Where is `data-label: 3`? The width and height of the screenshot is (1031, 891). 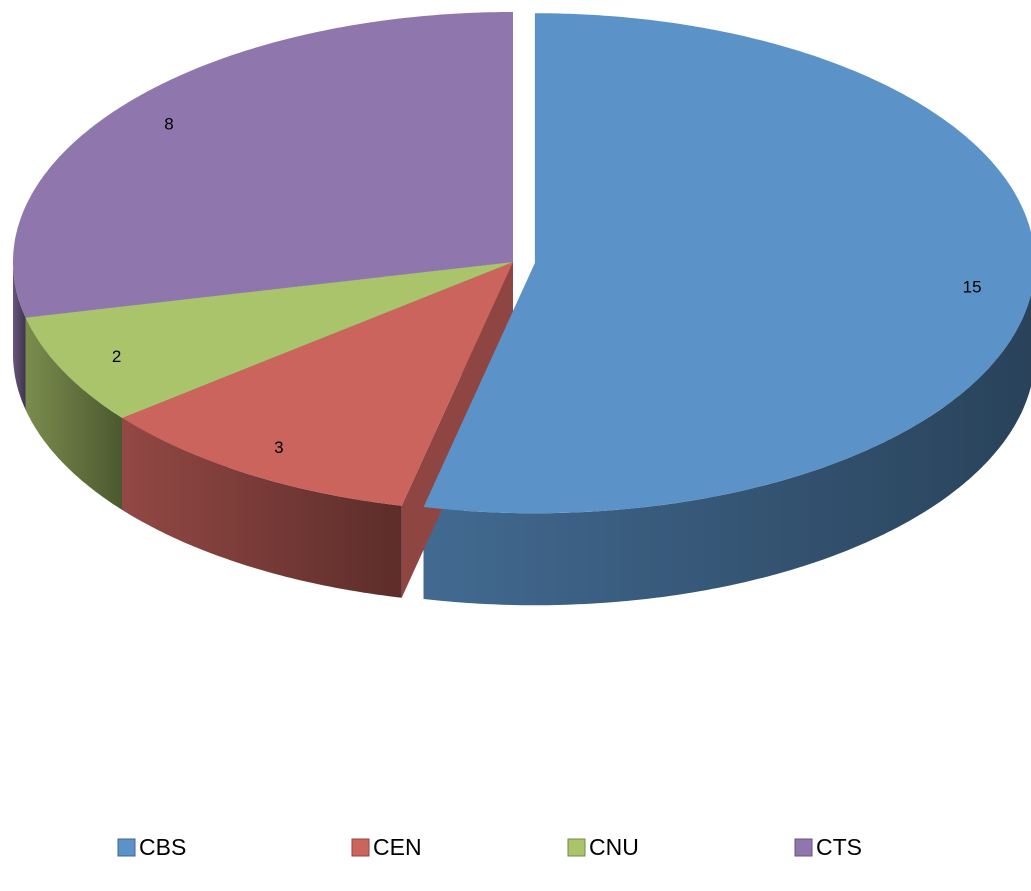
data-label: 3 is located at coordinates (278, 447).